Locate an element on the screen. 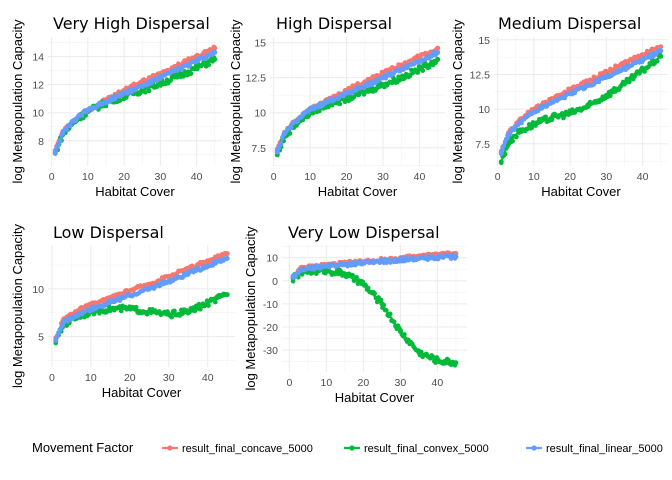 The height and width of the screenshot is (480, 672). y-tick-label: 12 is located at coordinates (38, 86).